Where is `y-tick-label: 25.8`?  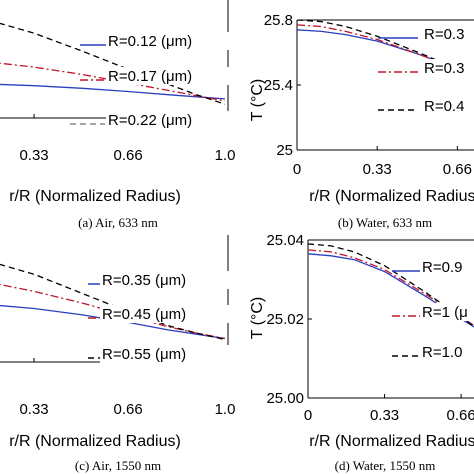
y-tick-label: 25.8 is located at coordinates (278, 20).